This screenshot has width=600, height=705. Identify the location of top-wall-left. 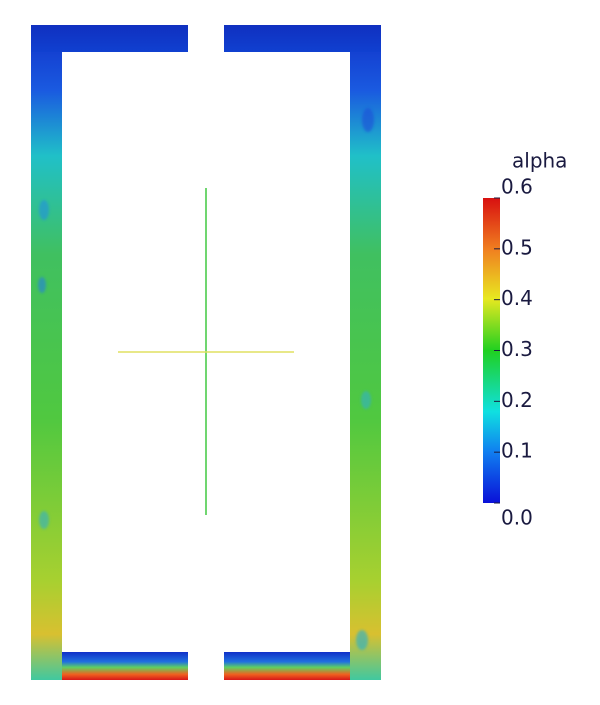
(109, 38).